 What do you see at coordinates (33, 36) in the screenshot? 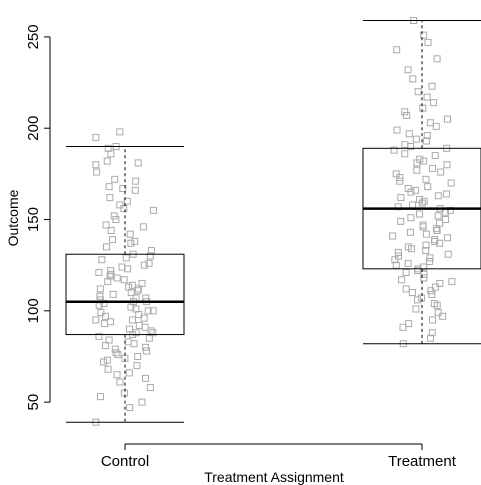
I see `y-tick-label: 250` at bounding box center [33, 36].